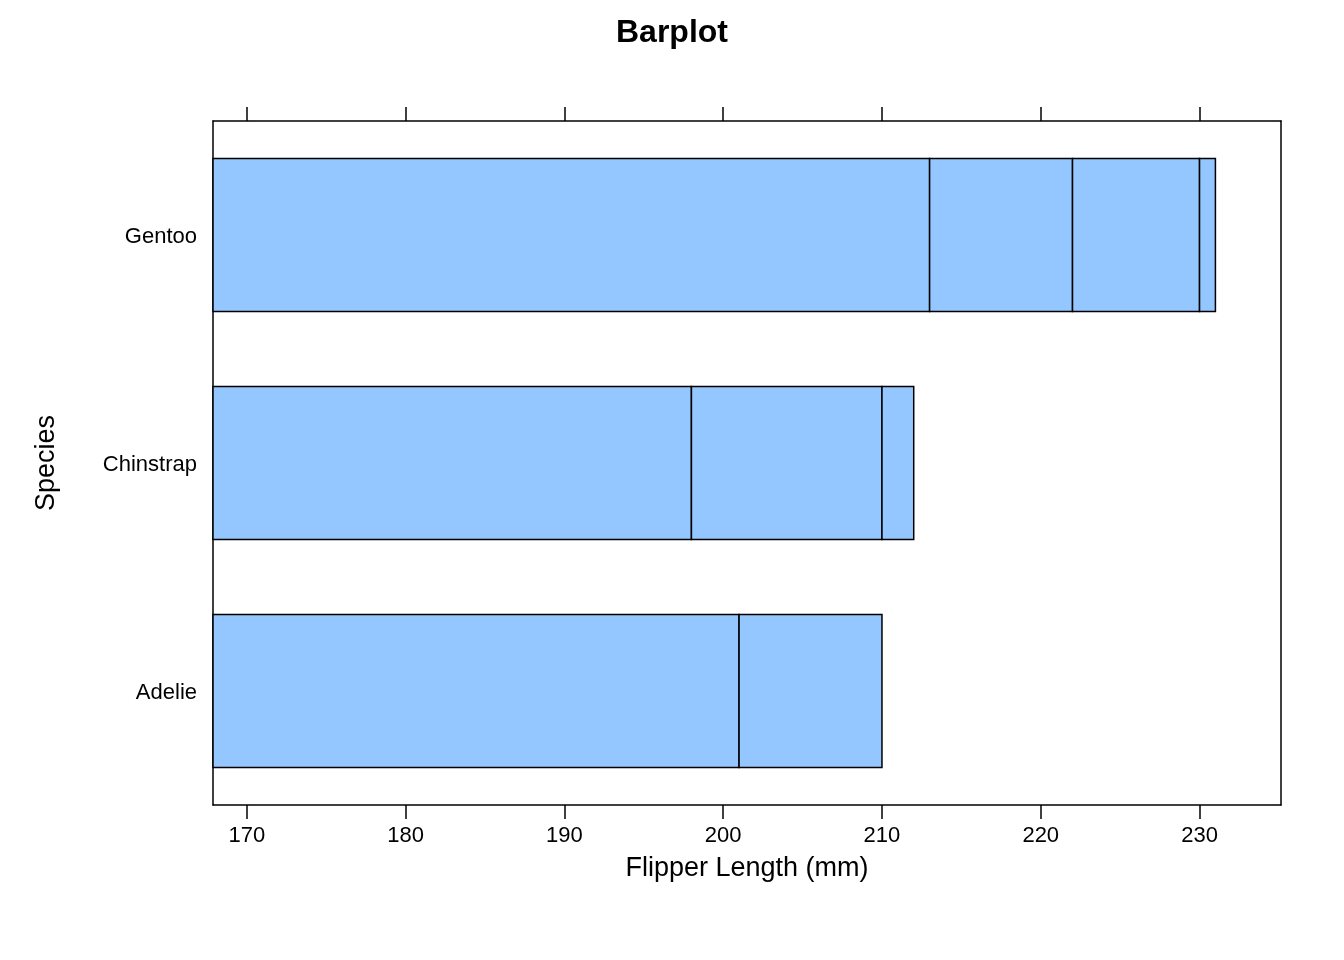 Image resolution: width=1344 pixels, height=960 pixels. I want to click on x-tick-label: 220, so click(1041, 834).